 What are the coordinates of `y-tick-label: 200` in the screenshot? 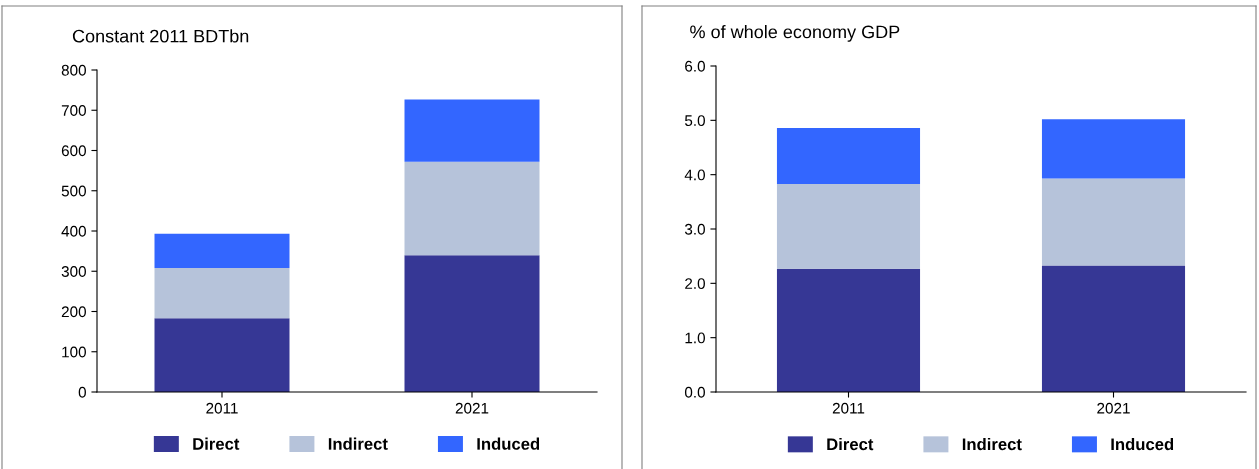 It's located at (73, 312).